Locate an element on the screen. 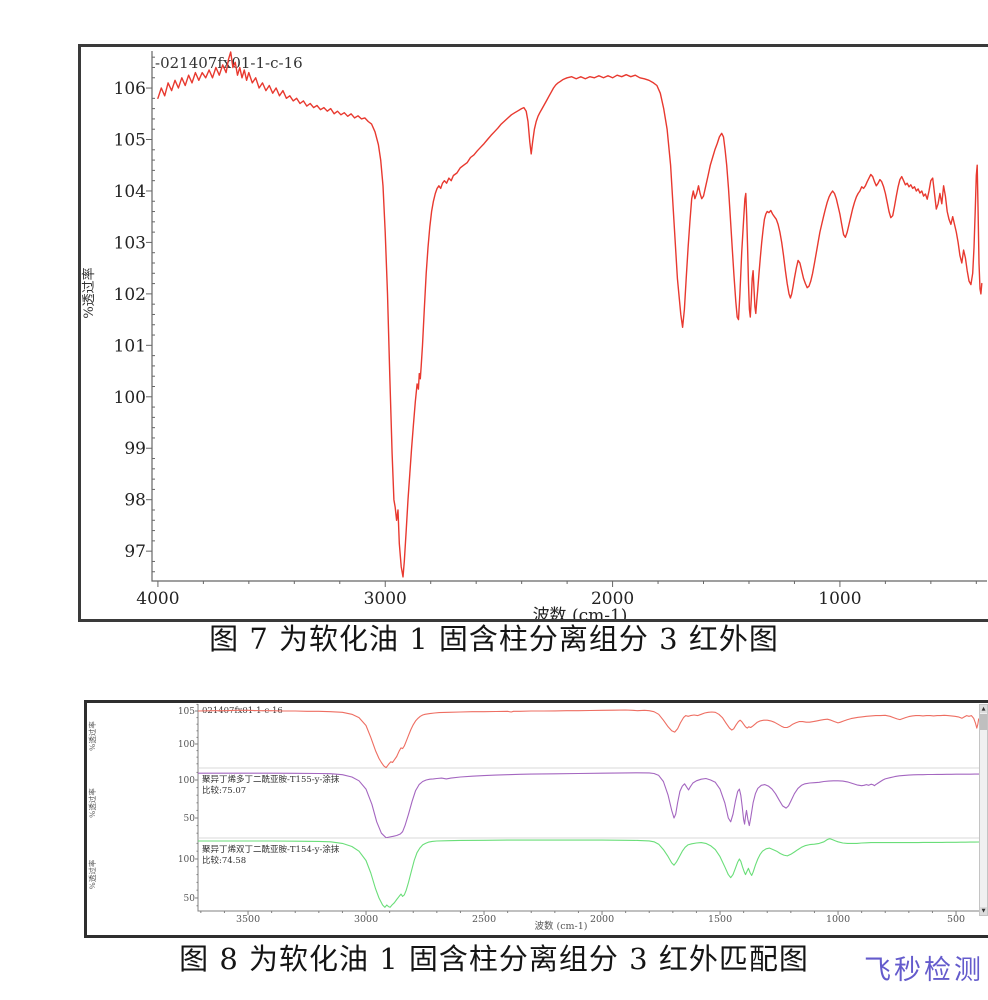 The width and height of the screenshot is (988, 1000). y-tick-label: 106 is located at coordinates (130, 89).